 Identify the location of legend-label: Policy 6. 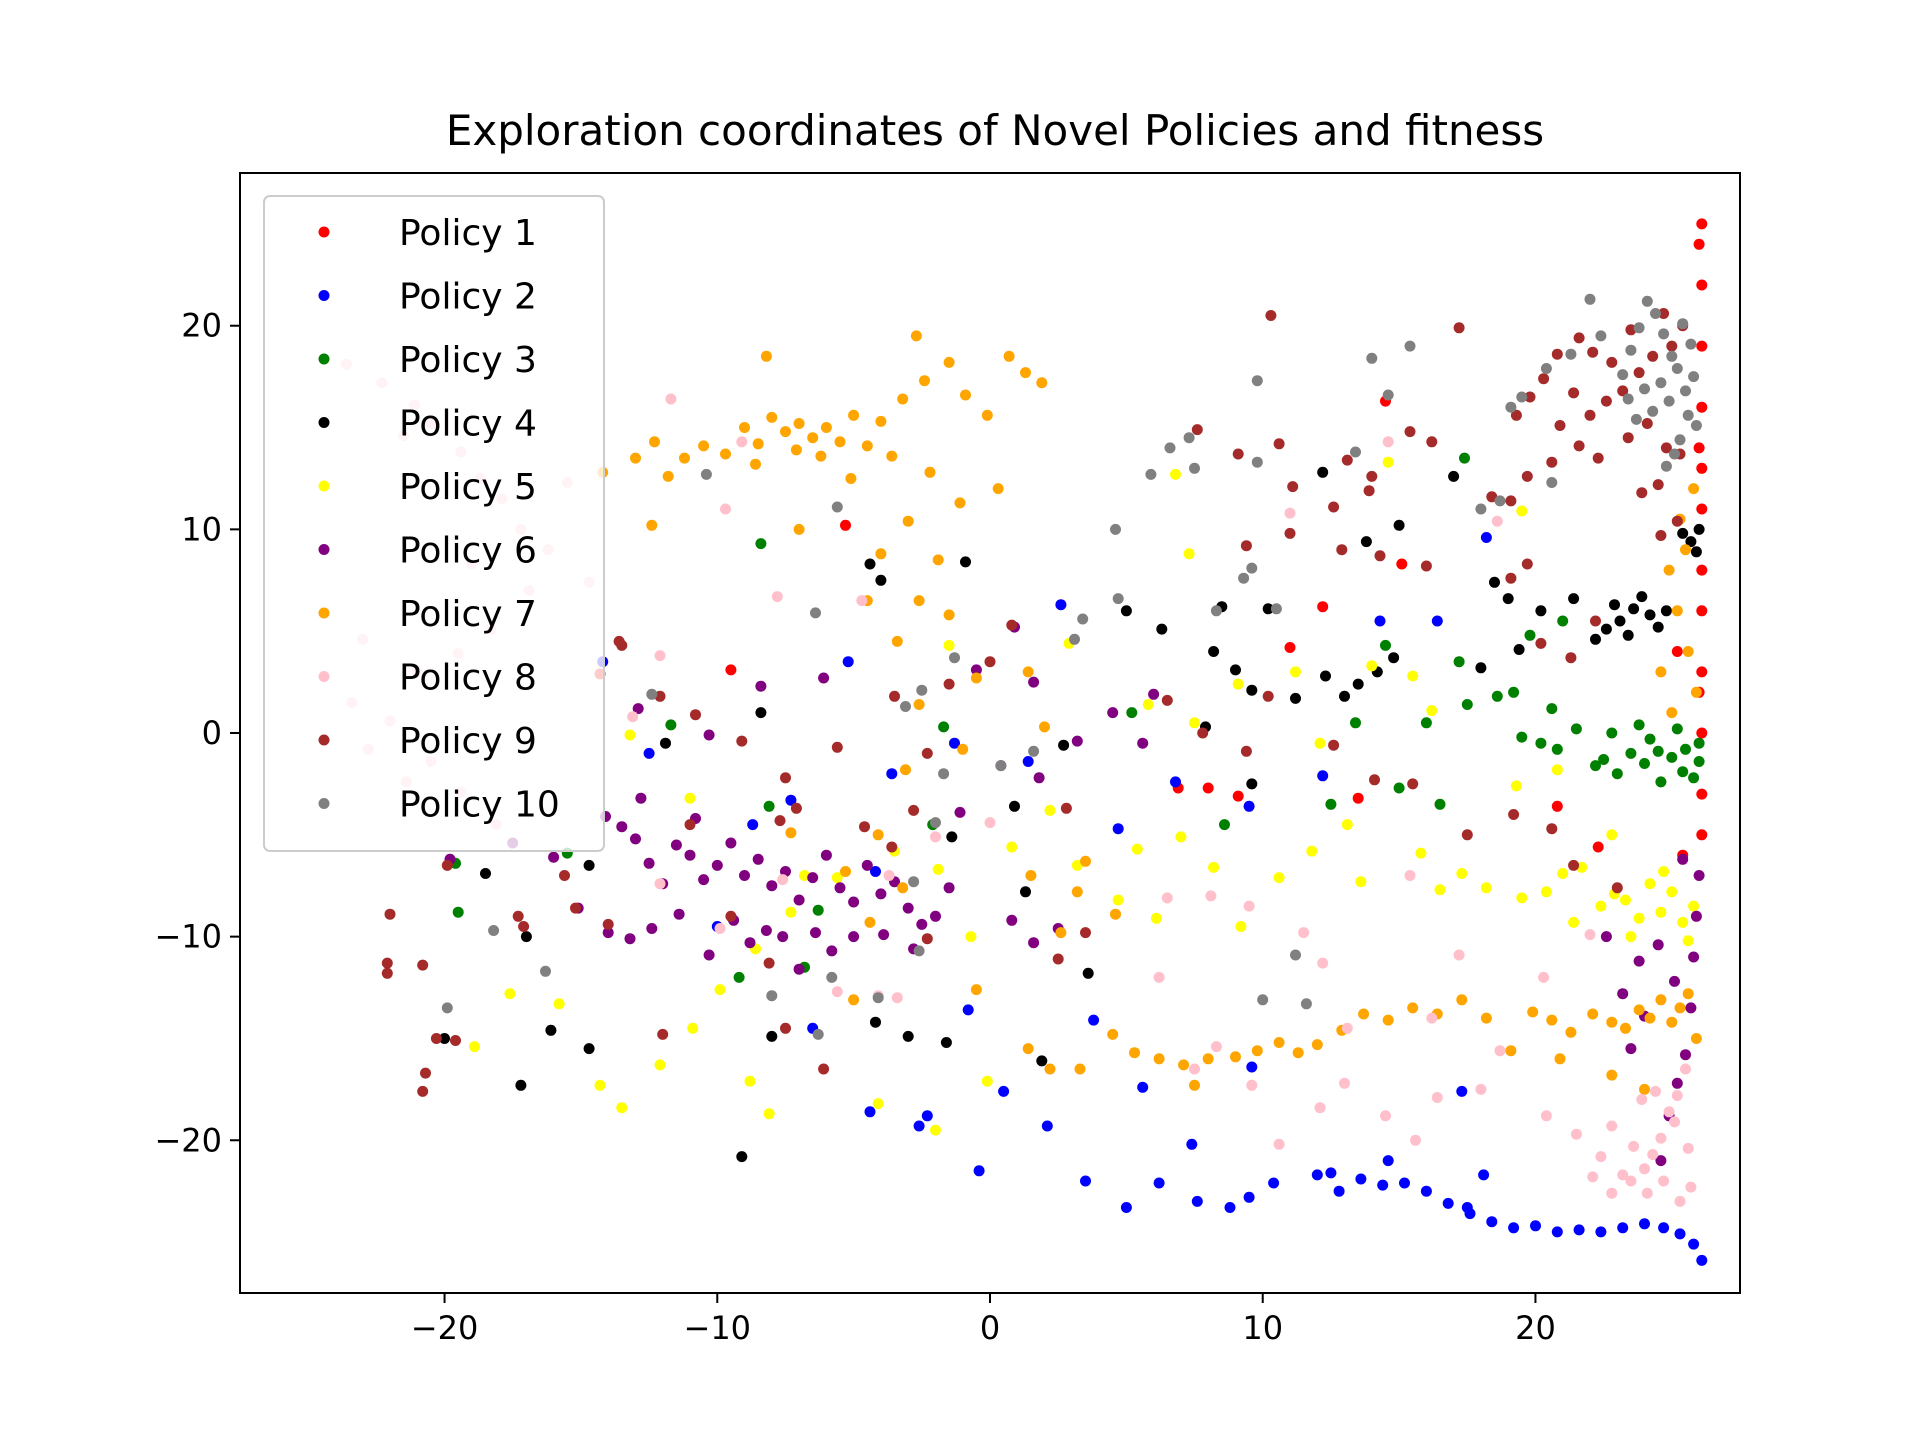
(468, 551).